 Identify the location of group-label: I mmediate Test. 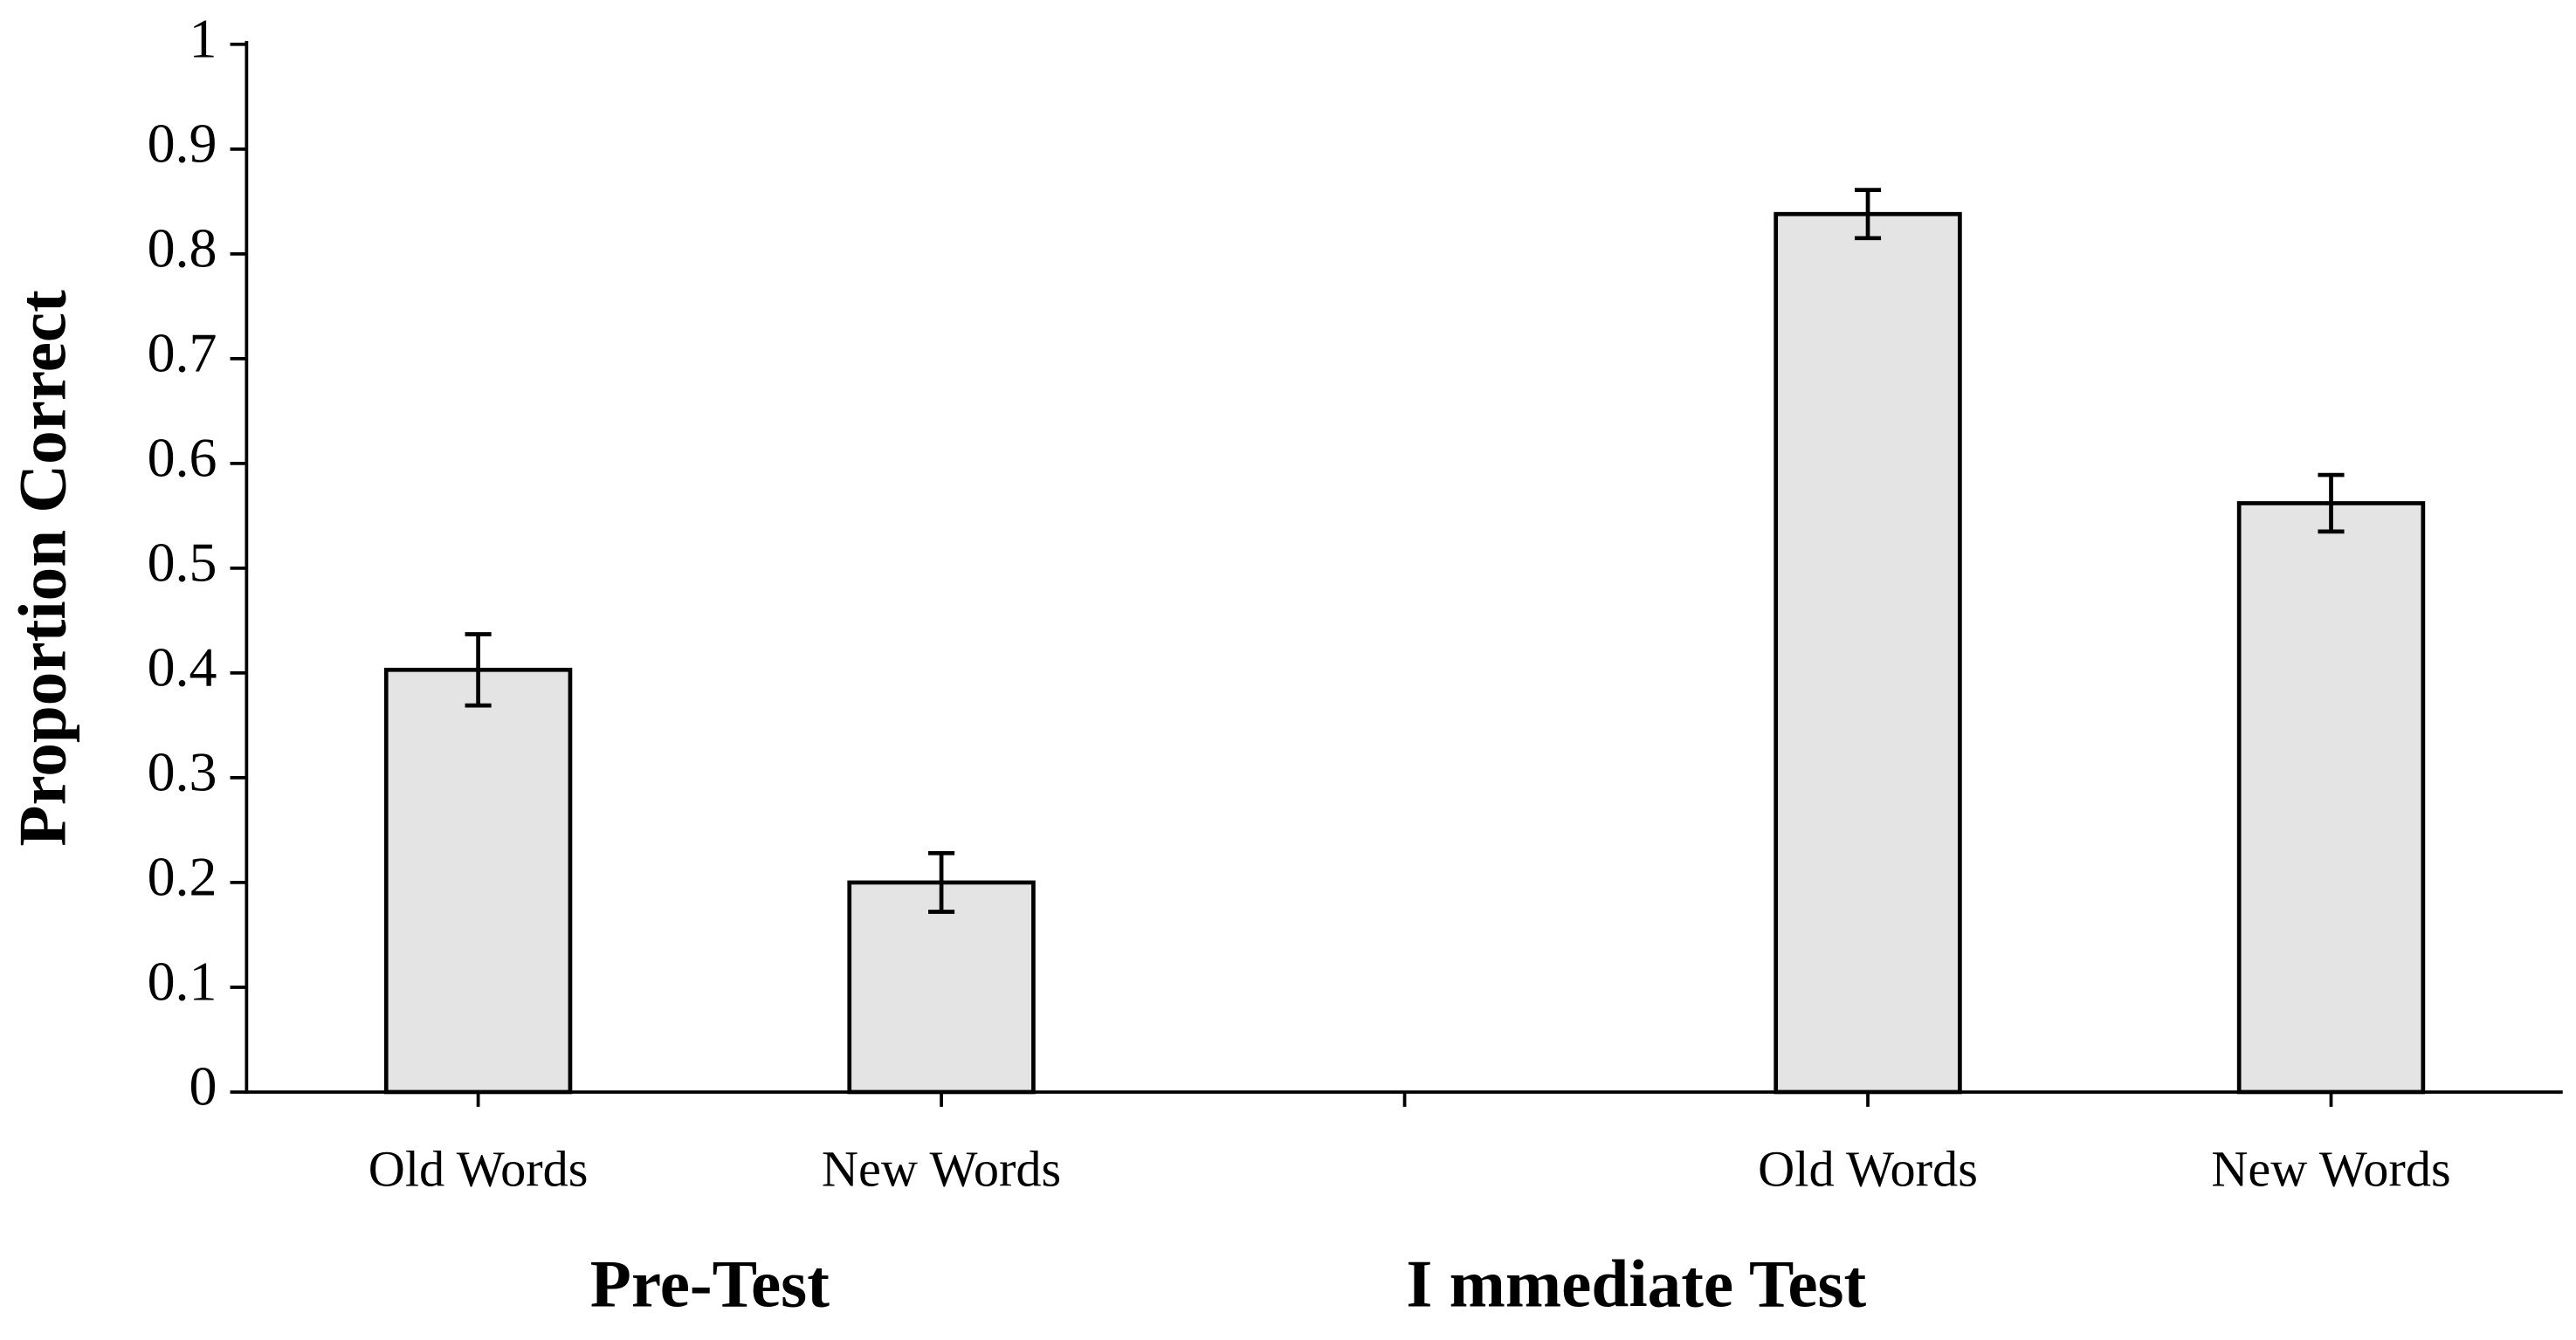
(1636, 1283).